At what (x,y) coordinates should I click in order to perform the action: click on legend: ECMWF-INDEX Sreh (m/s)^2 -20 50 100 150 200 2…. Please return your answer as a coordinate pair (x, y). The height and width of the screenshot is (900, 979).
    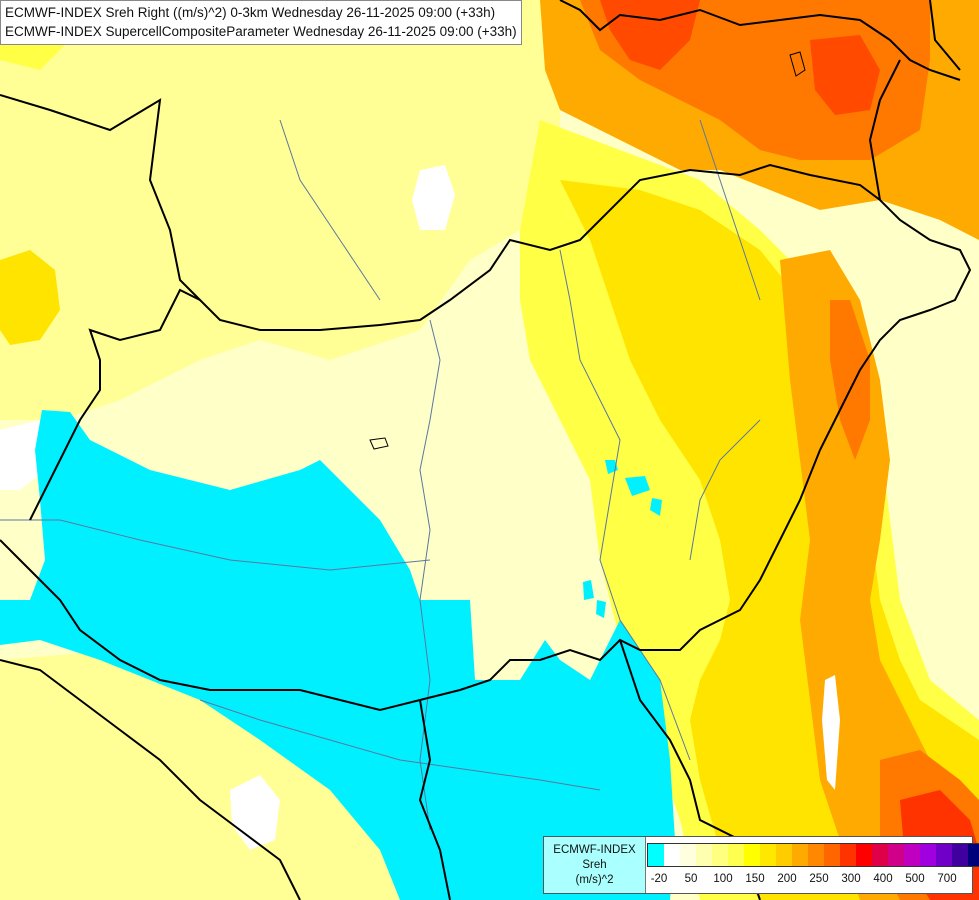
    Looking at the image, I should click on (761, 865).